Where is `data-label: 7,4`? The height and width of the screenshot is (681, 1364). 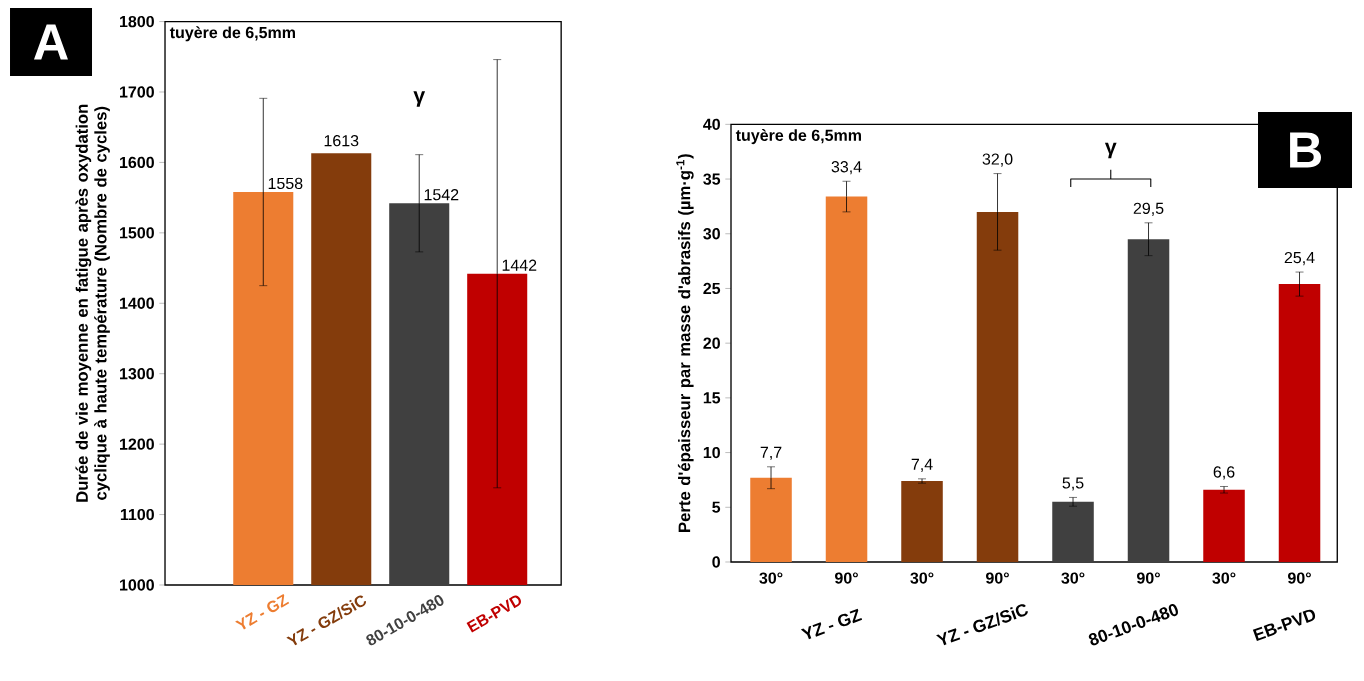 data-label: 7,4 is located at coordinates (922, 465).